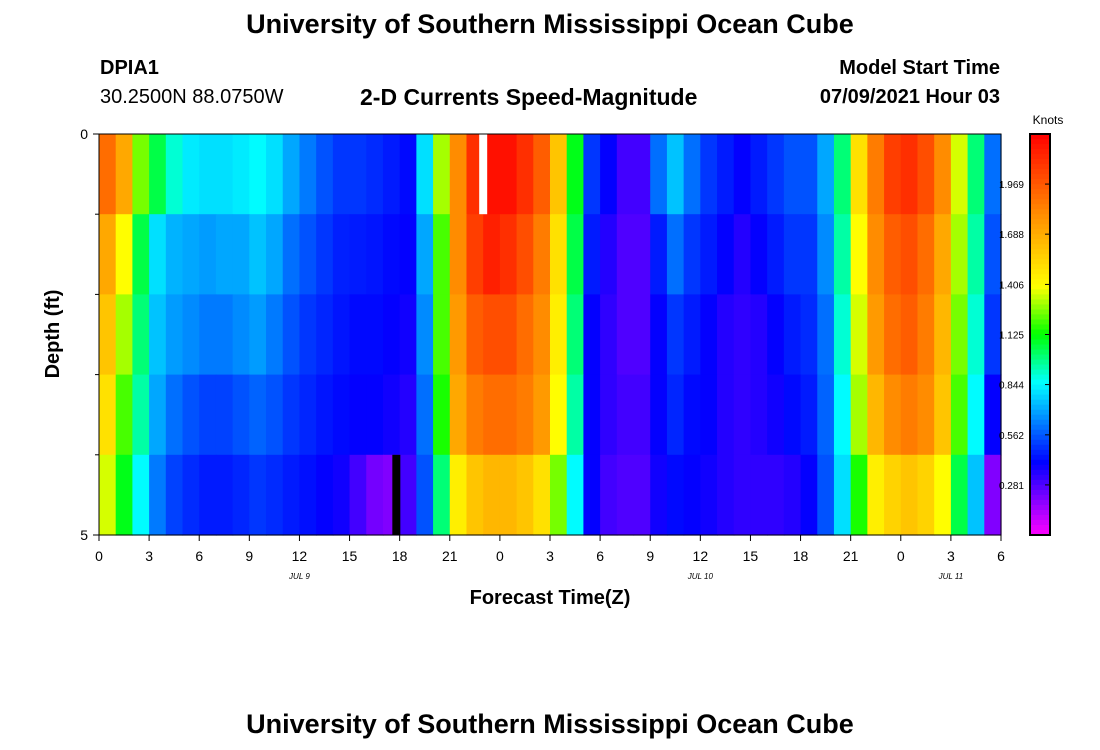  What do you see at coordinates (396, 494) in the screenshot?
I see `heatmap-marker` at bounding box center [396, 494].